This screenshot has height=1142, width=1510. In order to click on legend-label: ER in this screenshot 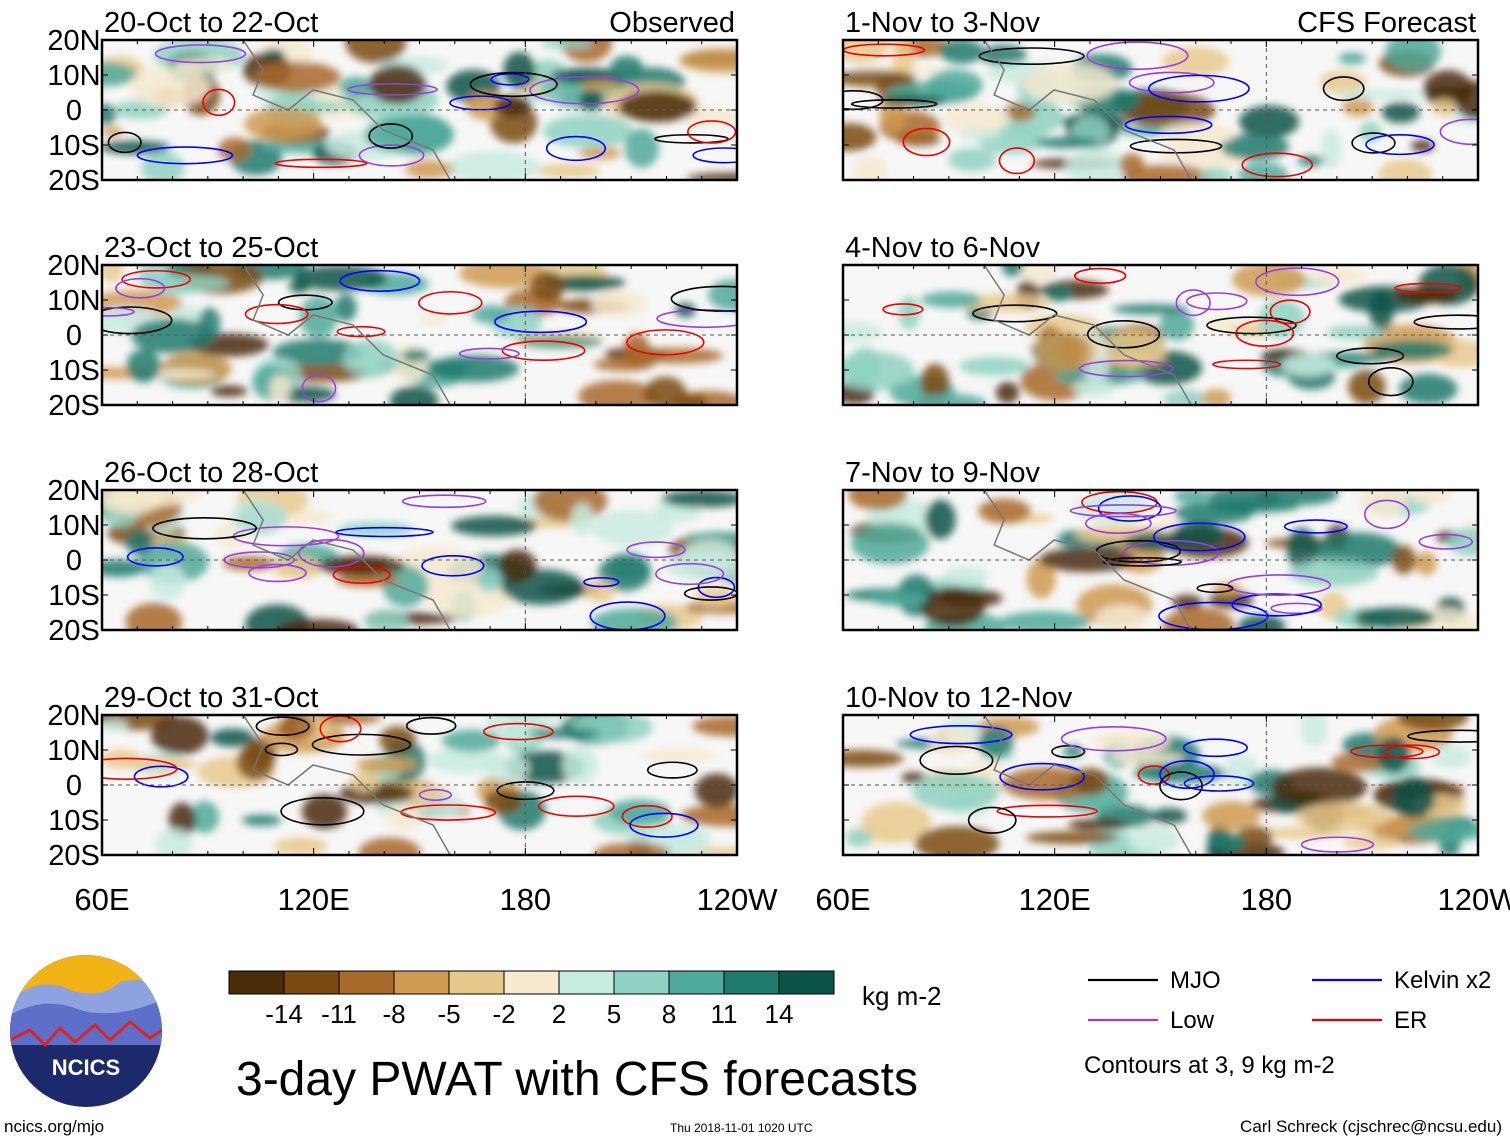, I will do `click(1410, 1020)`.